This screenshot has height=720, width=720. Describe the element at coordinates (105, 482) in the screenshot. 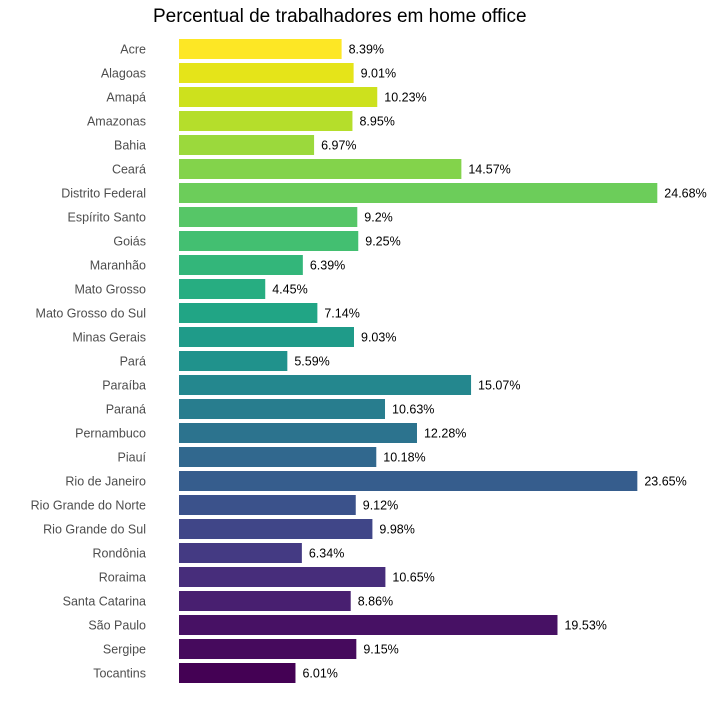

I see `category-label-rio-de-janeiro: Rio de Janeiro` at that location.